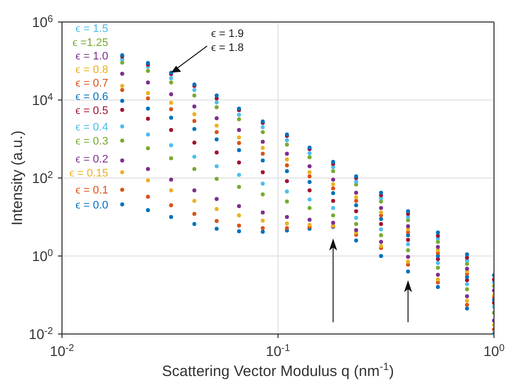 The image size is (522, 392). Describe the element at coordinates (92, 56) in the screenshot. I see `series-label: ϵ = 1.0` at that location.